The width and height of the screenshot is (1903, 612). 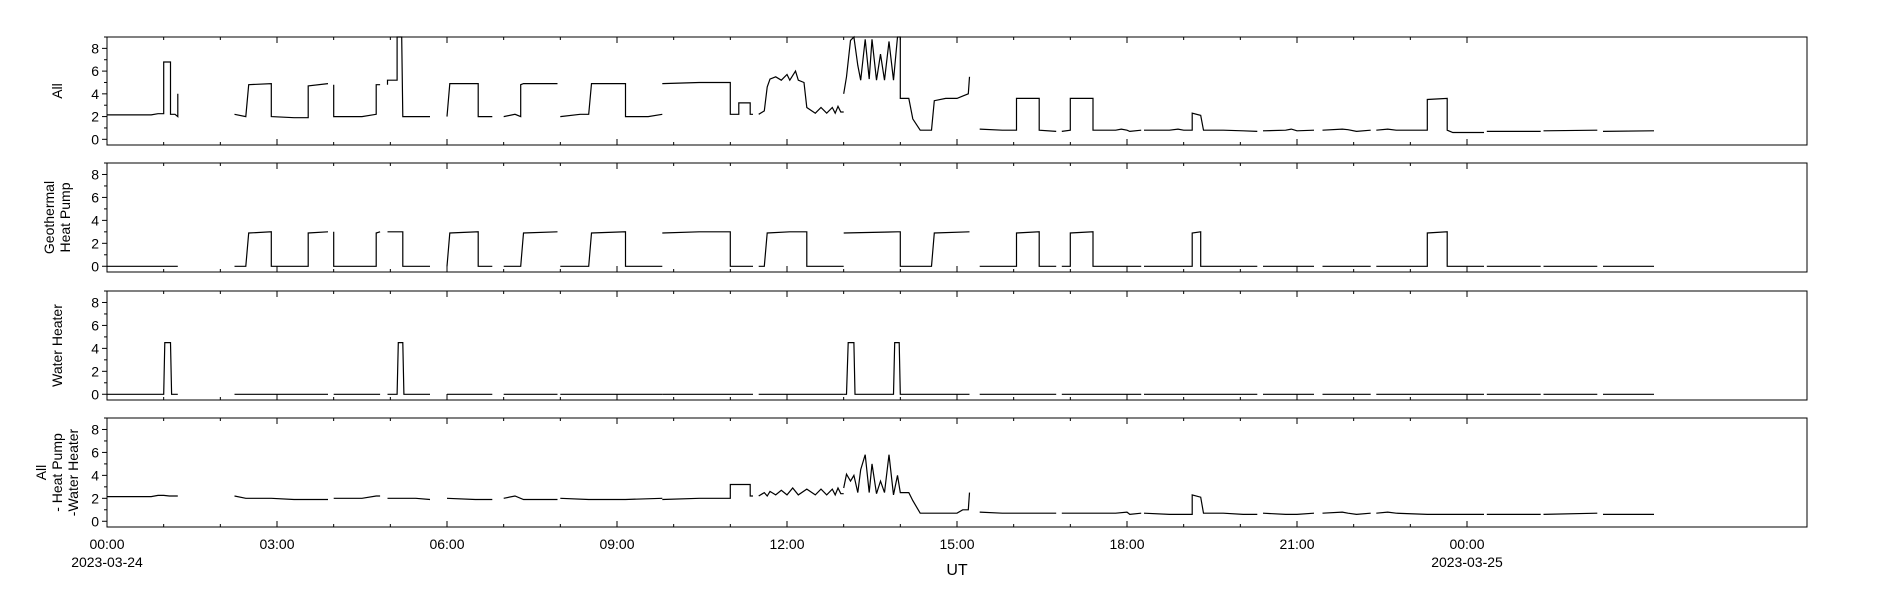 I want to click on y-axis-label: - Heat Pump, so click(x=57, y=472).